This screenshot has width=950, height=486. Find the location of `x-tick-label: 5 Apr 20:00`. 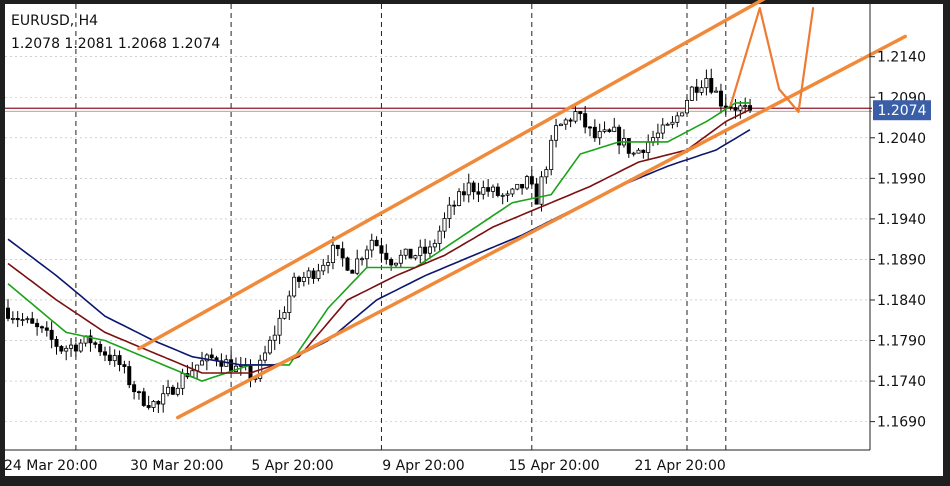

x-tick-label: 5 Apr 20:00 is located at coordinates (292, 466).